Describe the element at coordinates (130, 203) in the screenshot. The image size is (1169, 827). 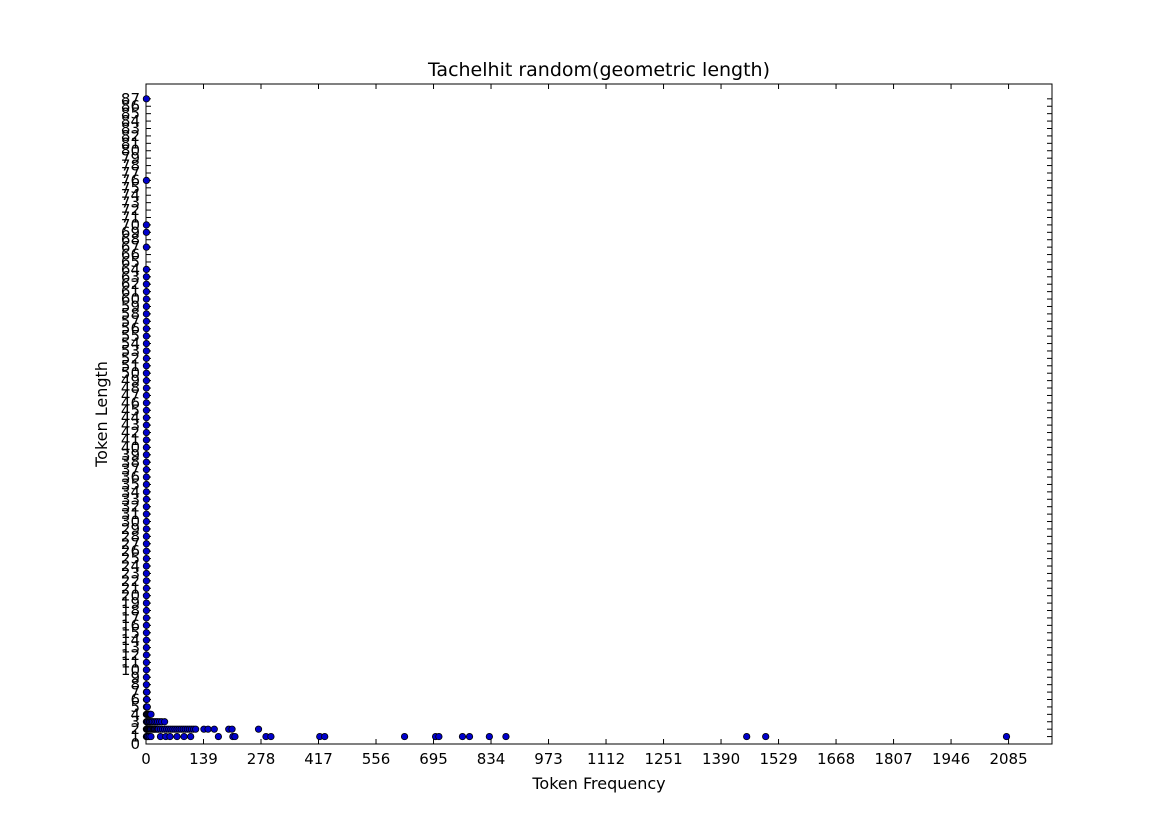
I see `y-tick-label: 73` at that location.